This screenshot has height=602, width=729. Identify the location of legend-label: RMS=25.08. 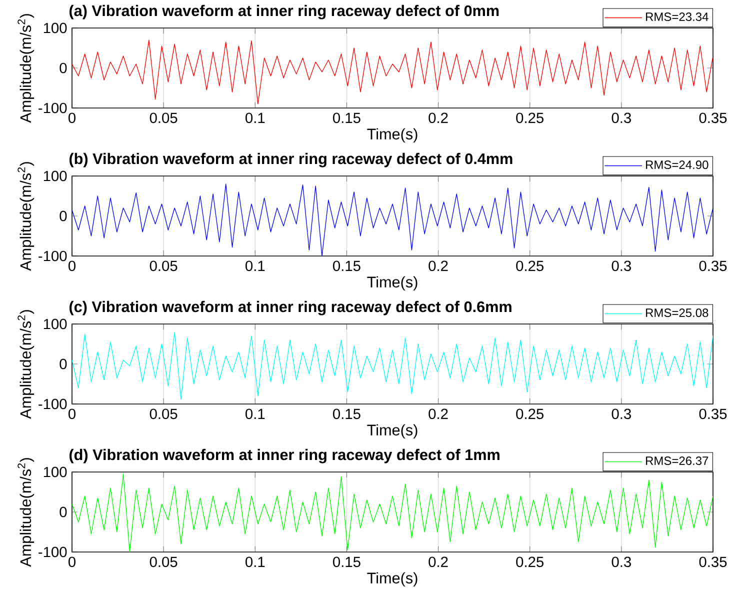
(677, 313).